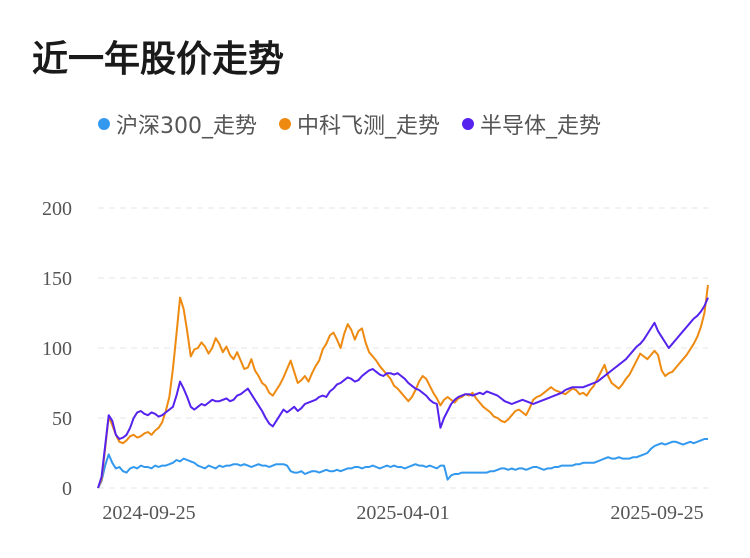 This screenshot has height=558, width=750. I want to click on x-tick-label: 2025-04-01, so click(402, 513).